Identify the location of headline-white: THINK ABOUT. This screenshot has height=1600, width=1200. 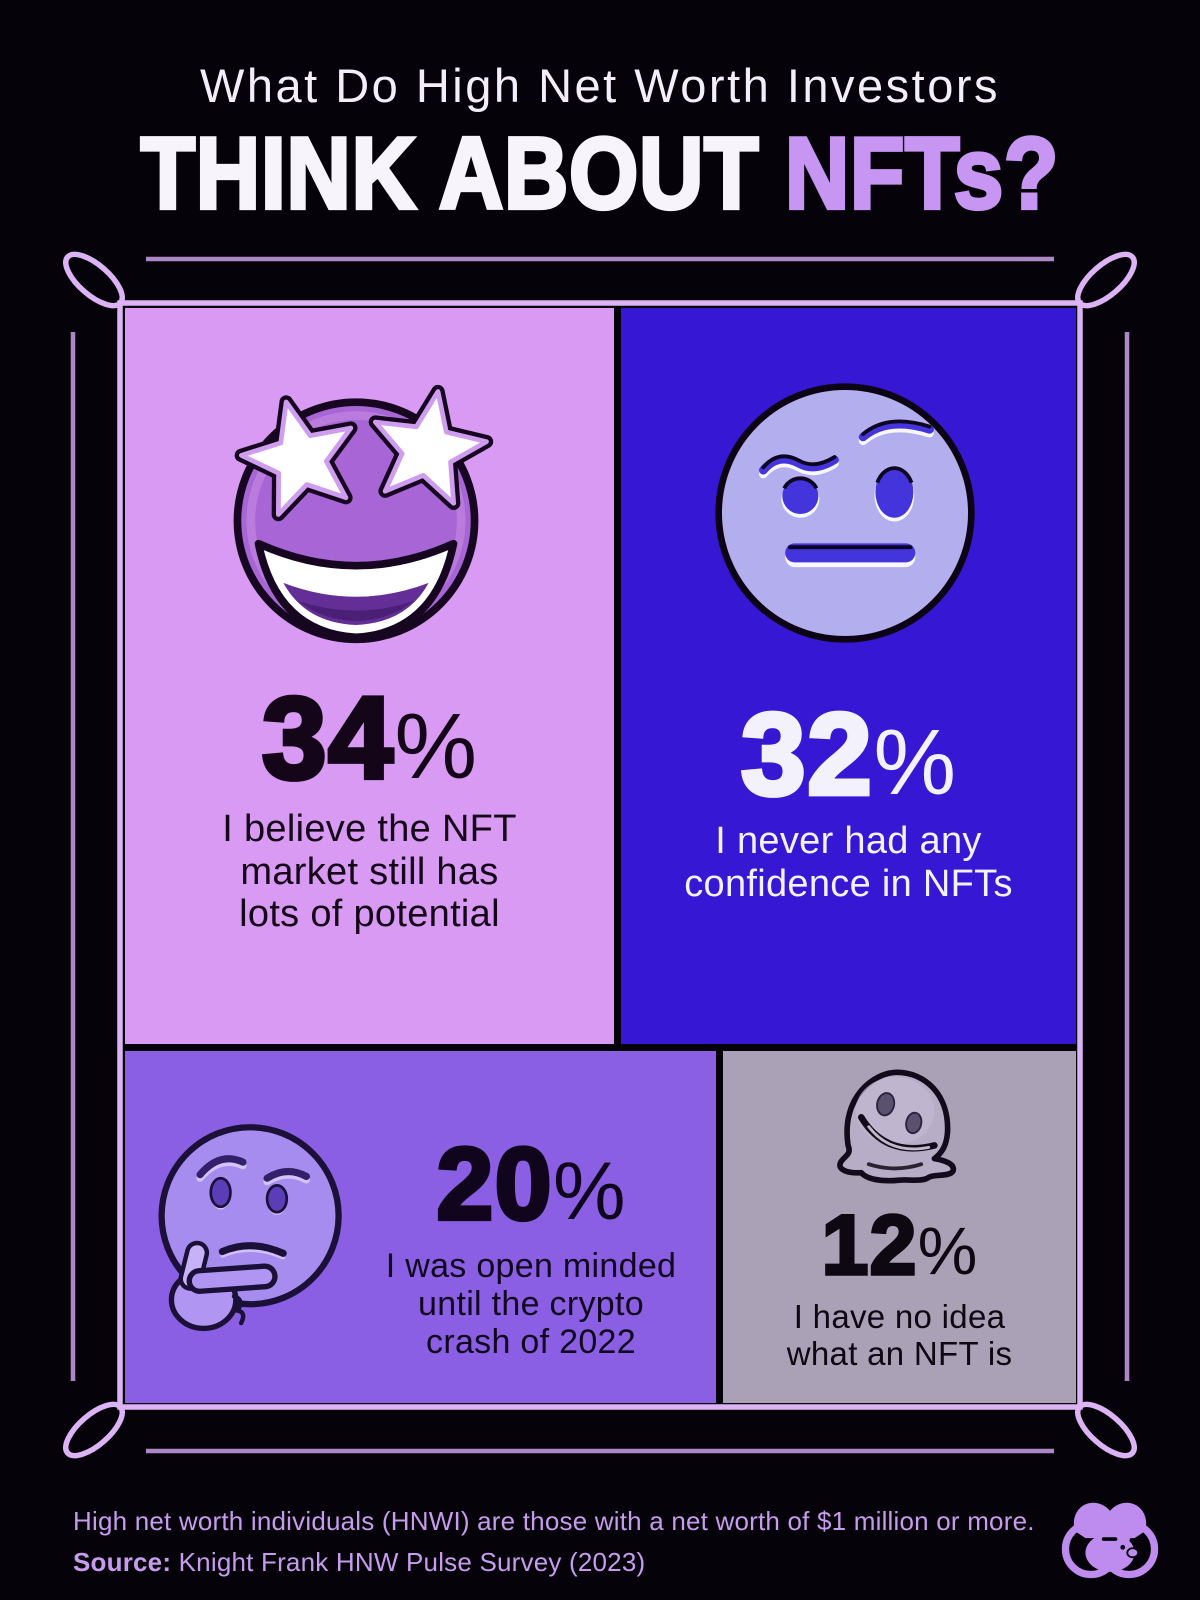
(449, 174).